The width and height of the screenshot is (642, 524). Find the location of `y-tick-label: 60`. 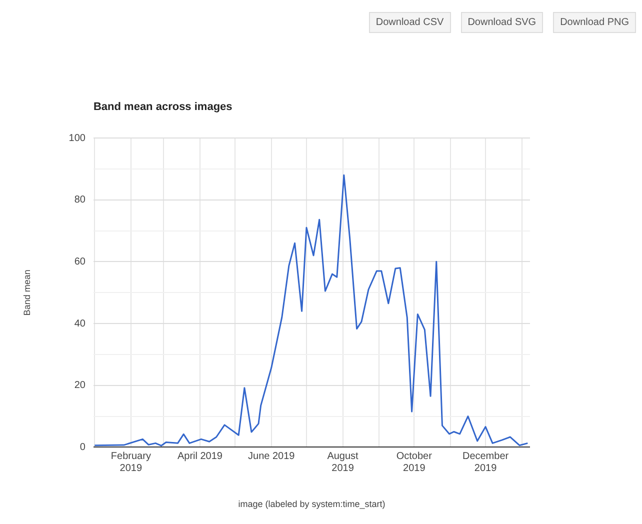

y-tick-label: 60 is located at coordinates (80, 262).